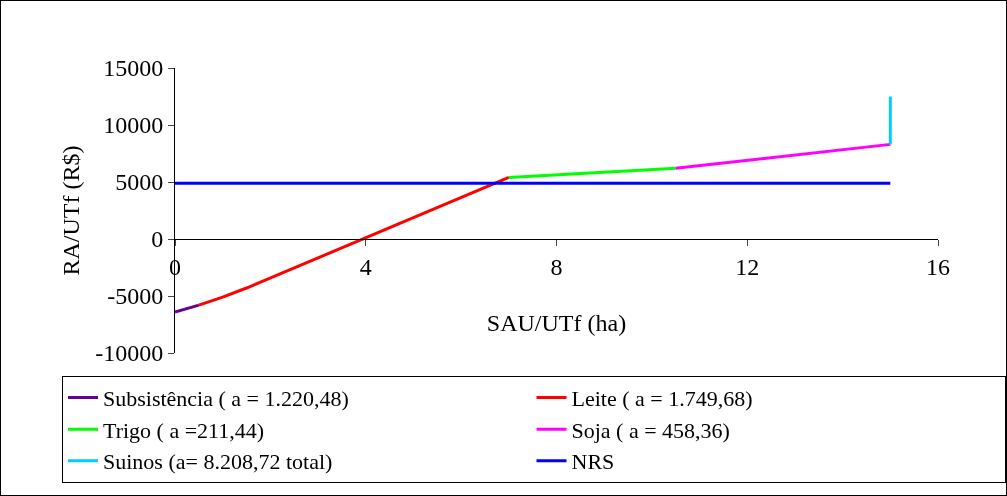  What do you see at coordinates (556, 323) in the screenshot?
I see `x-axis-title: SAU/UTf (ha)` at bounding box center [556, 323].